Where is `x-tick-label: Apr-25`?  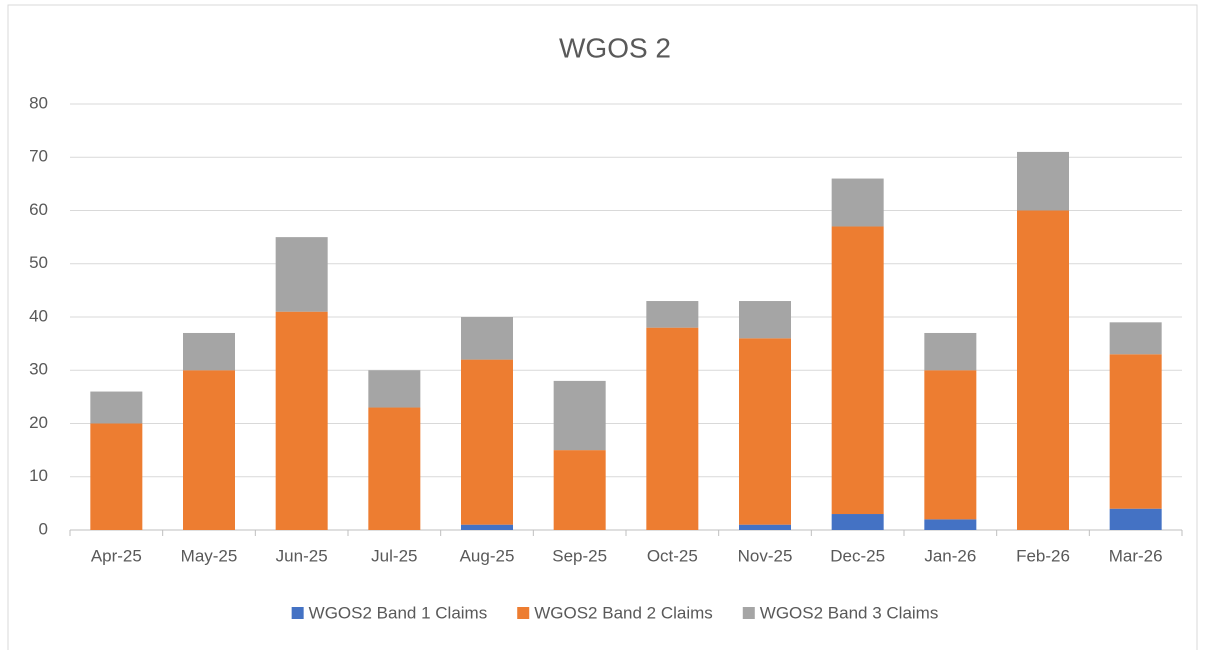 x-tick-label: Apr-25 is located at coordinates (116, 555).